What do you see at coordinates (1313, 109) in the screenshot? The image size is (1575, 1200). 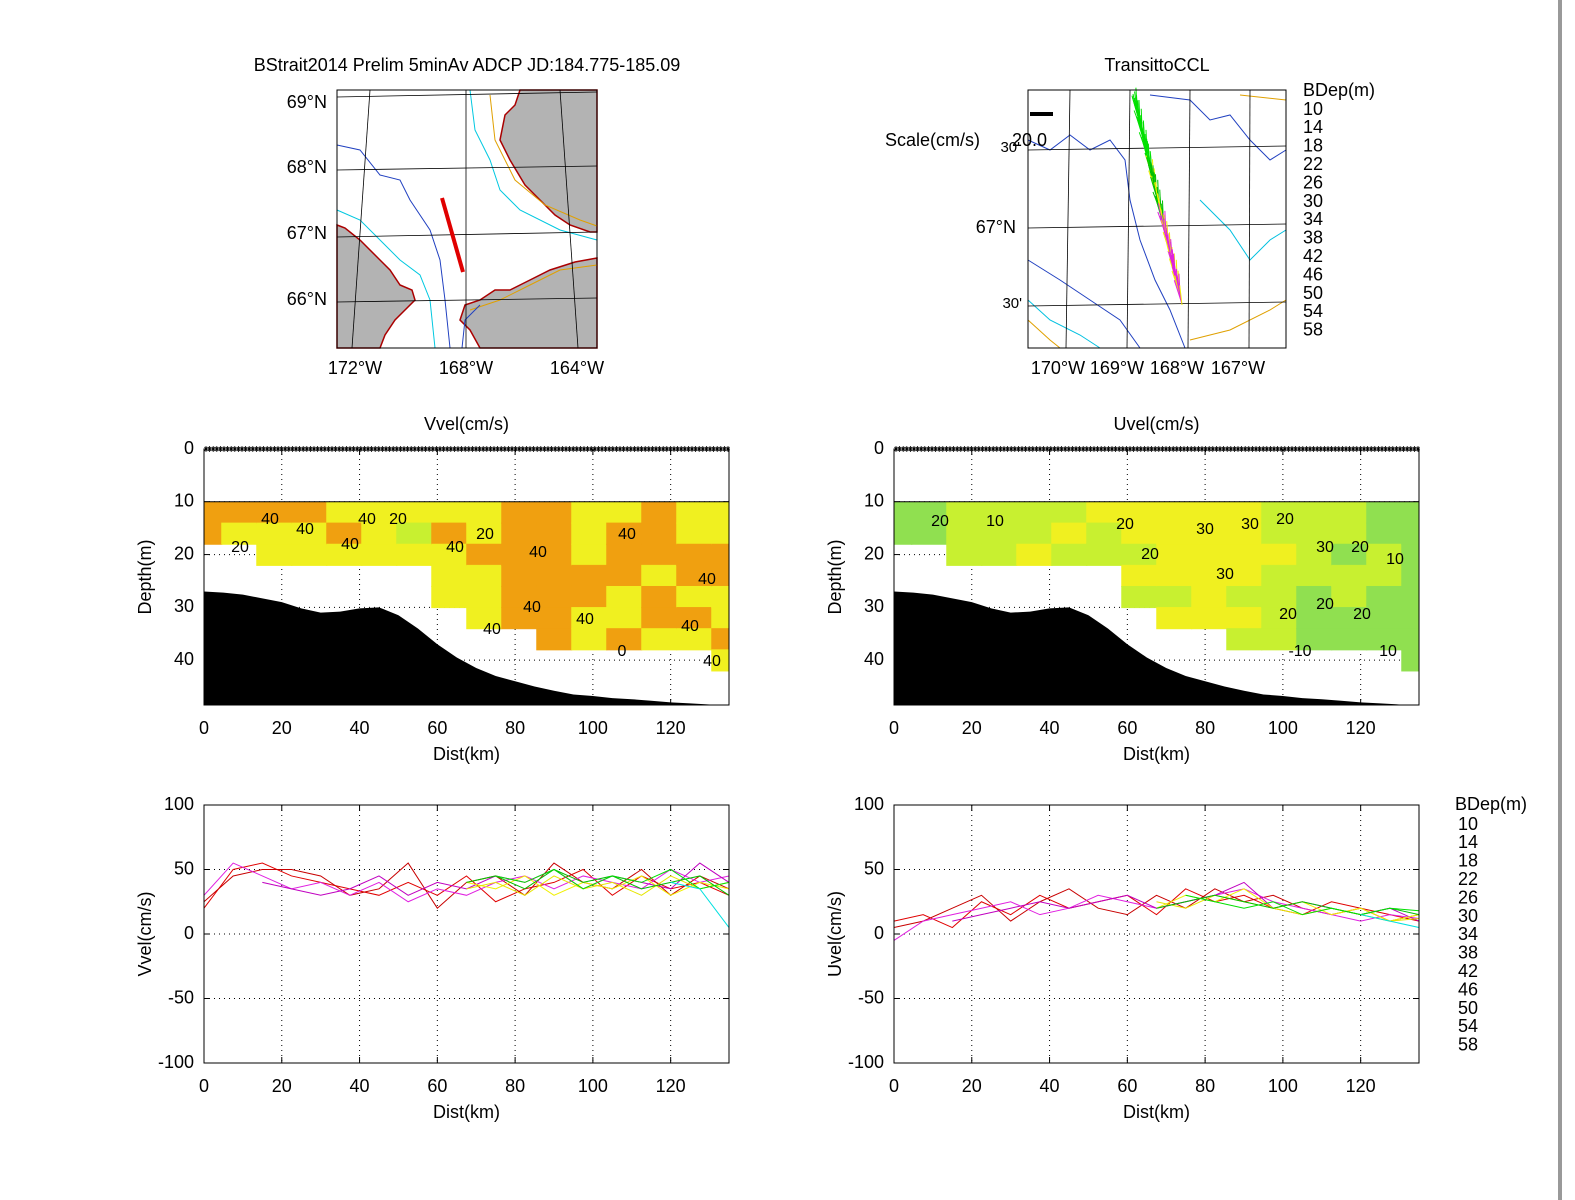 I see `legend-entry: 10` at bounding box center [1313, 109].